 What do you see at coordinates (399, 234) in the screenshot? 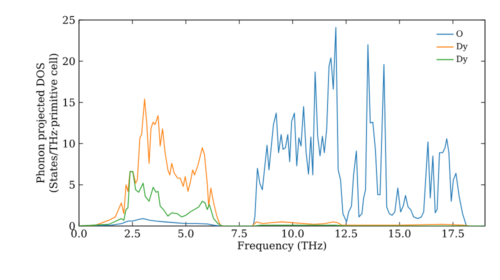
I see `x-tick-label: 15.0` at bounding box center [399, 234].